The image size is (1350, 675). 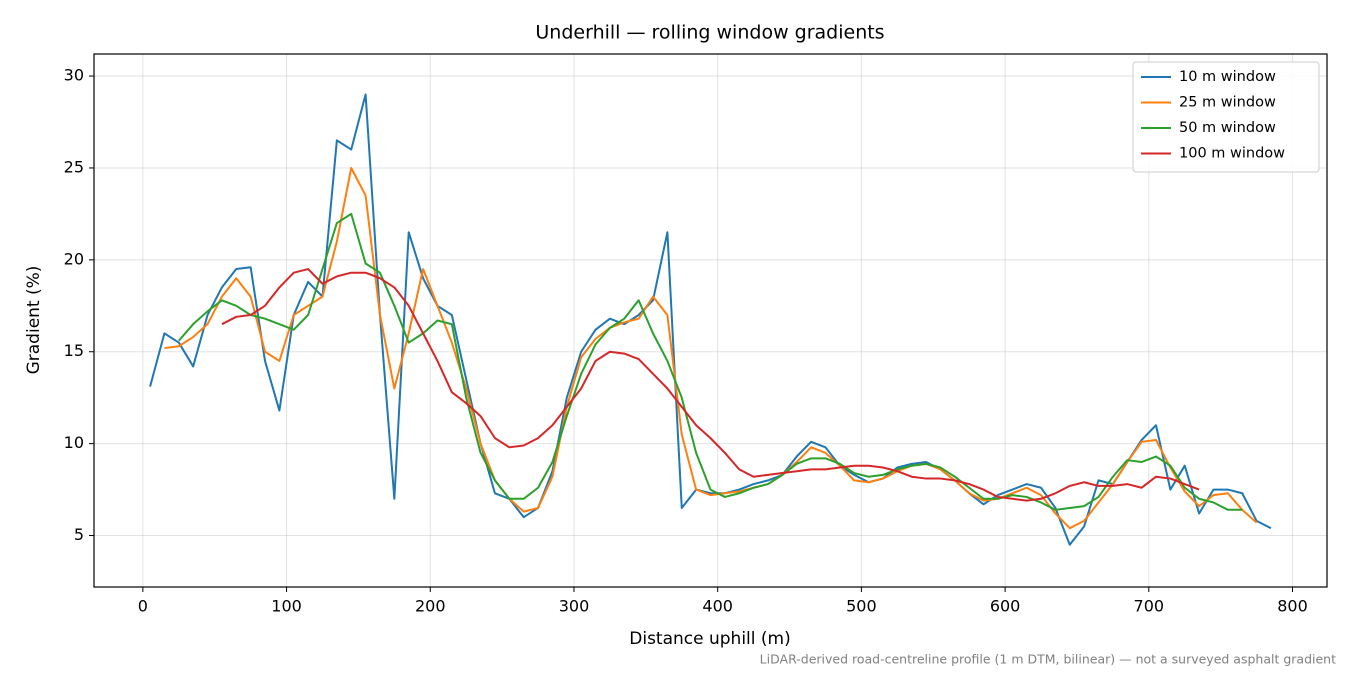 I want to click on legend-box, so click(x=1226, y=117).